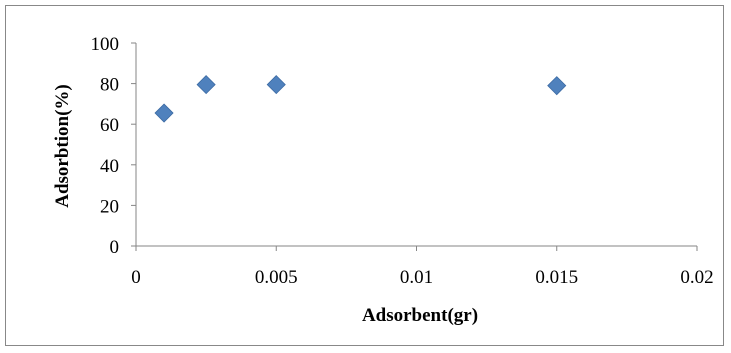 This screenshot has width=731, height=353. Describe the element at coordinates (276, 277) in the screenshot. I see `x-tick-label: 0.005` at that location.